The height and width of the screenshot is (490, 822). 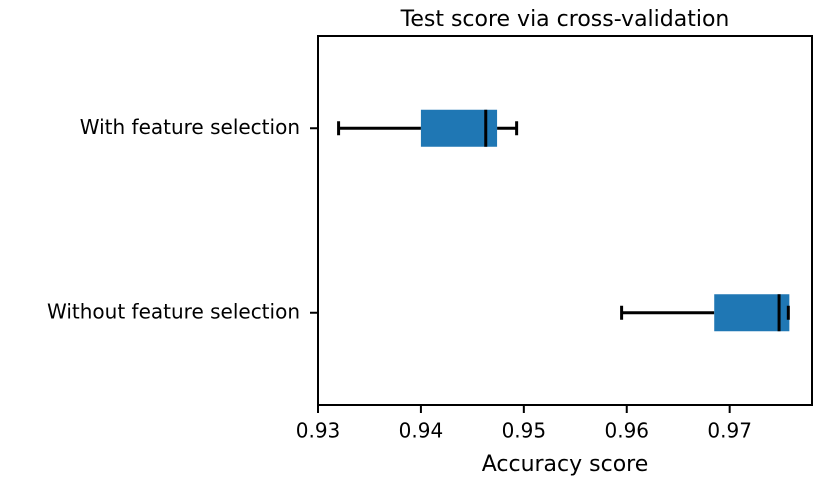 What do you see at coordinates (565, 19) in the screenshot?
I see `chart-title: Test score via cross-validation` at bounding box center [565, 19].